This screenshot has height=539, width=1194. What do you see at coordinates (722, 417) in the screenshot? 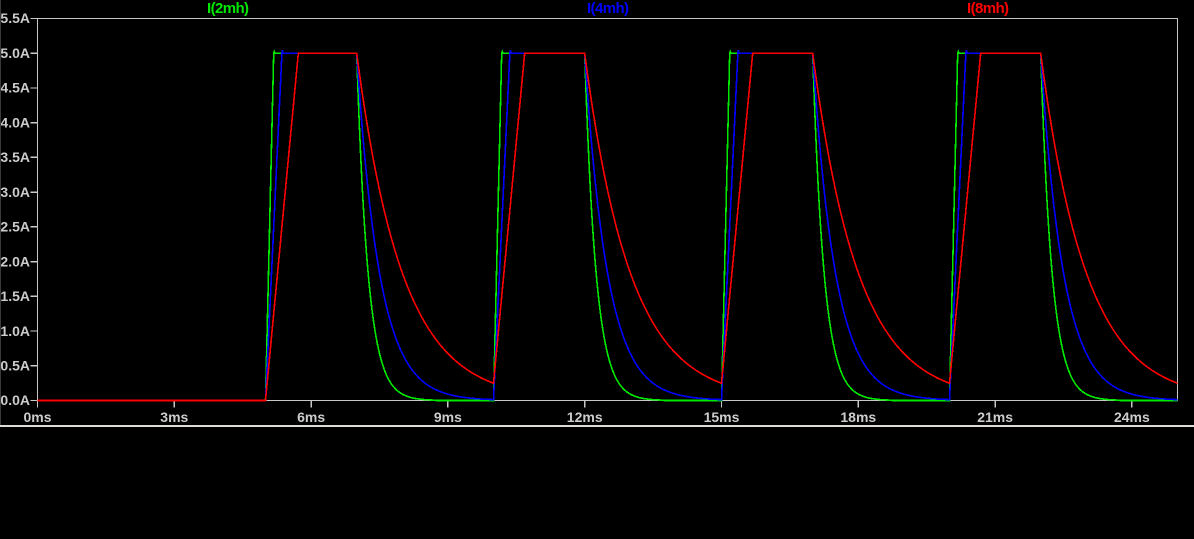
I see `svg-text: 15ms` at bounding box center [722, 417].